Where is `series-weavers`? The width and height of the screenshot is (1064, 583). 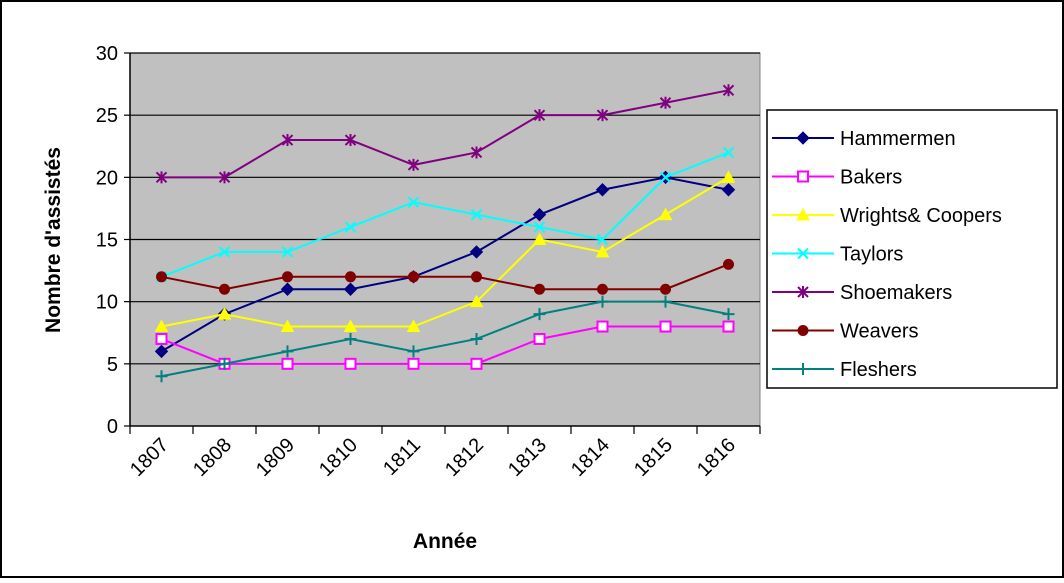 series-weavers is located at coordinates (445, 276).